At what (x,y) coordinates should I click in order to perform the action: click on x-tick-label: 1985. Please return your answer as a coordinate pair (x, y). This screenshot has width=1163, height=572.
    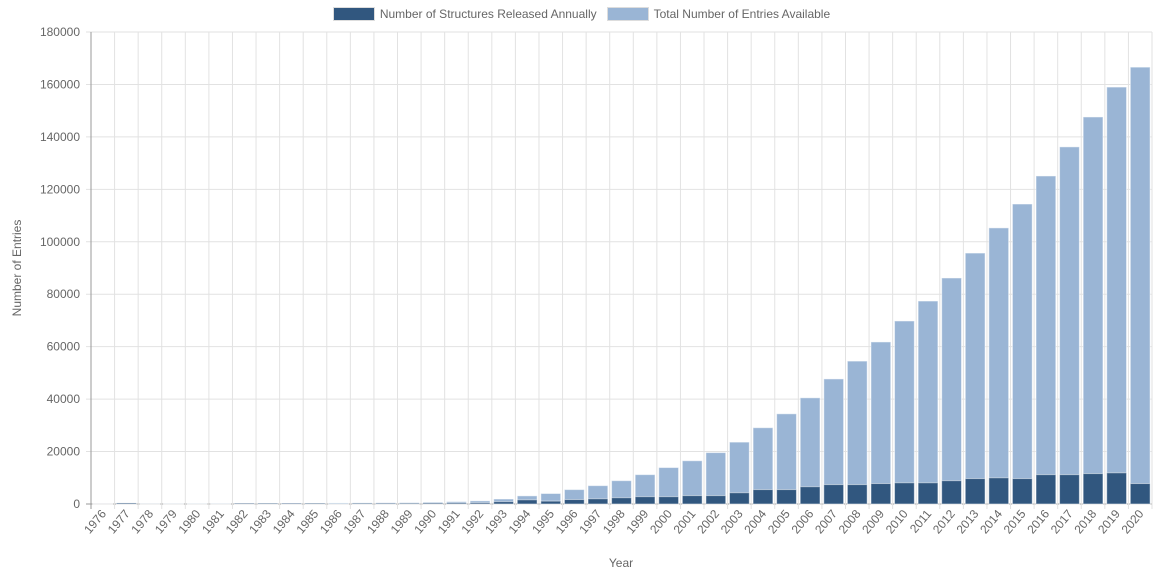
    Looking at the image, I should click on (307, 522).